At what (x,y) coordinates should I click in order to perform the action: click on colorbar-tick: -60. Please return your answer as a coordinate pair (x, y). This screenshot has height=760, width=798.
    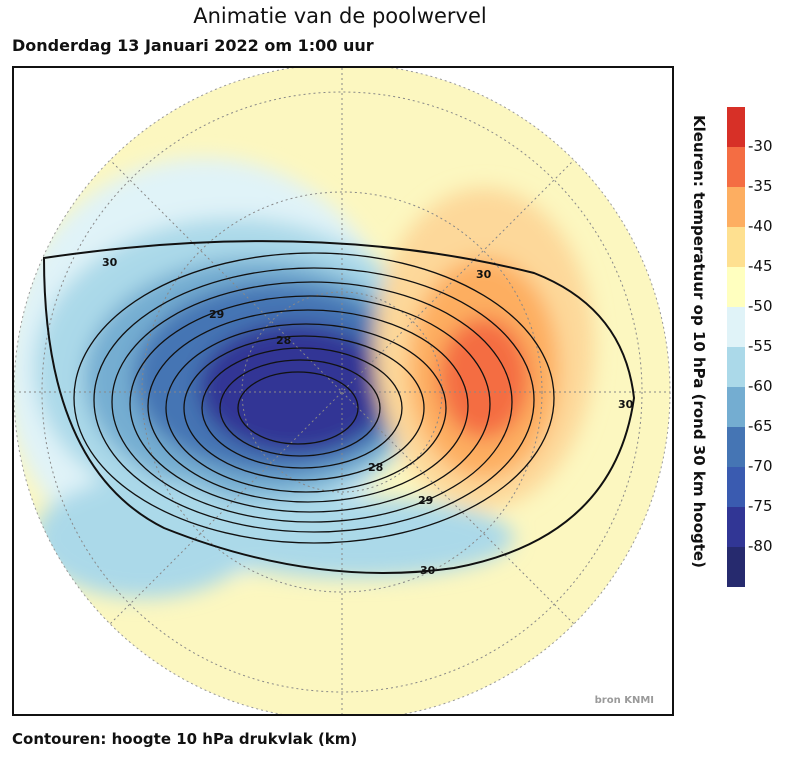
    Looking at the image, I should click on (760, 386).